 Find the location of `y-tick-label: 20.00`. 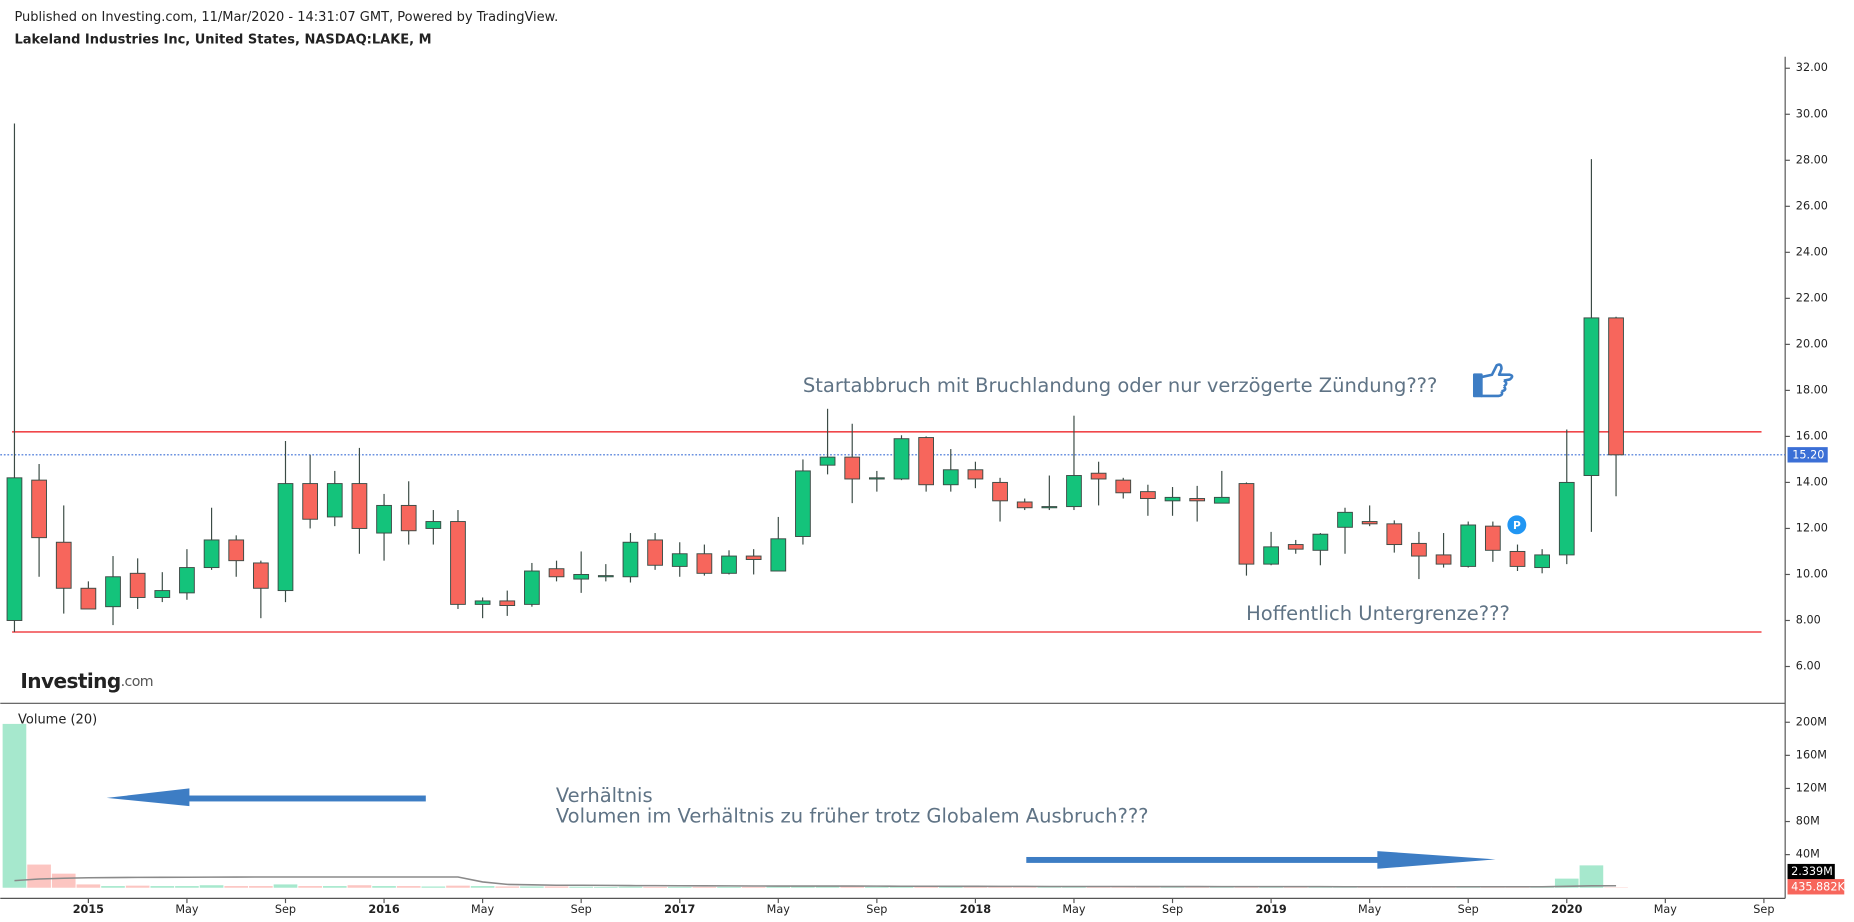

y-tick-label: 20.00 is located at coordinates (1812, 343).